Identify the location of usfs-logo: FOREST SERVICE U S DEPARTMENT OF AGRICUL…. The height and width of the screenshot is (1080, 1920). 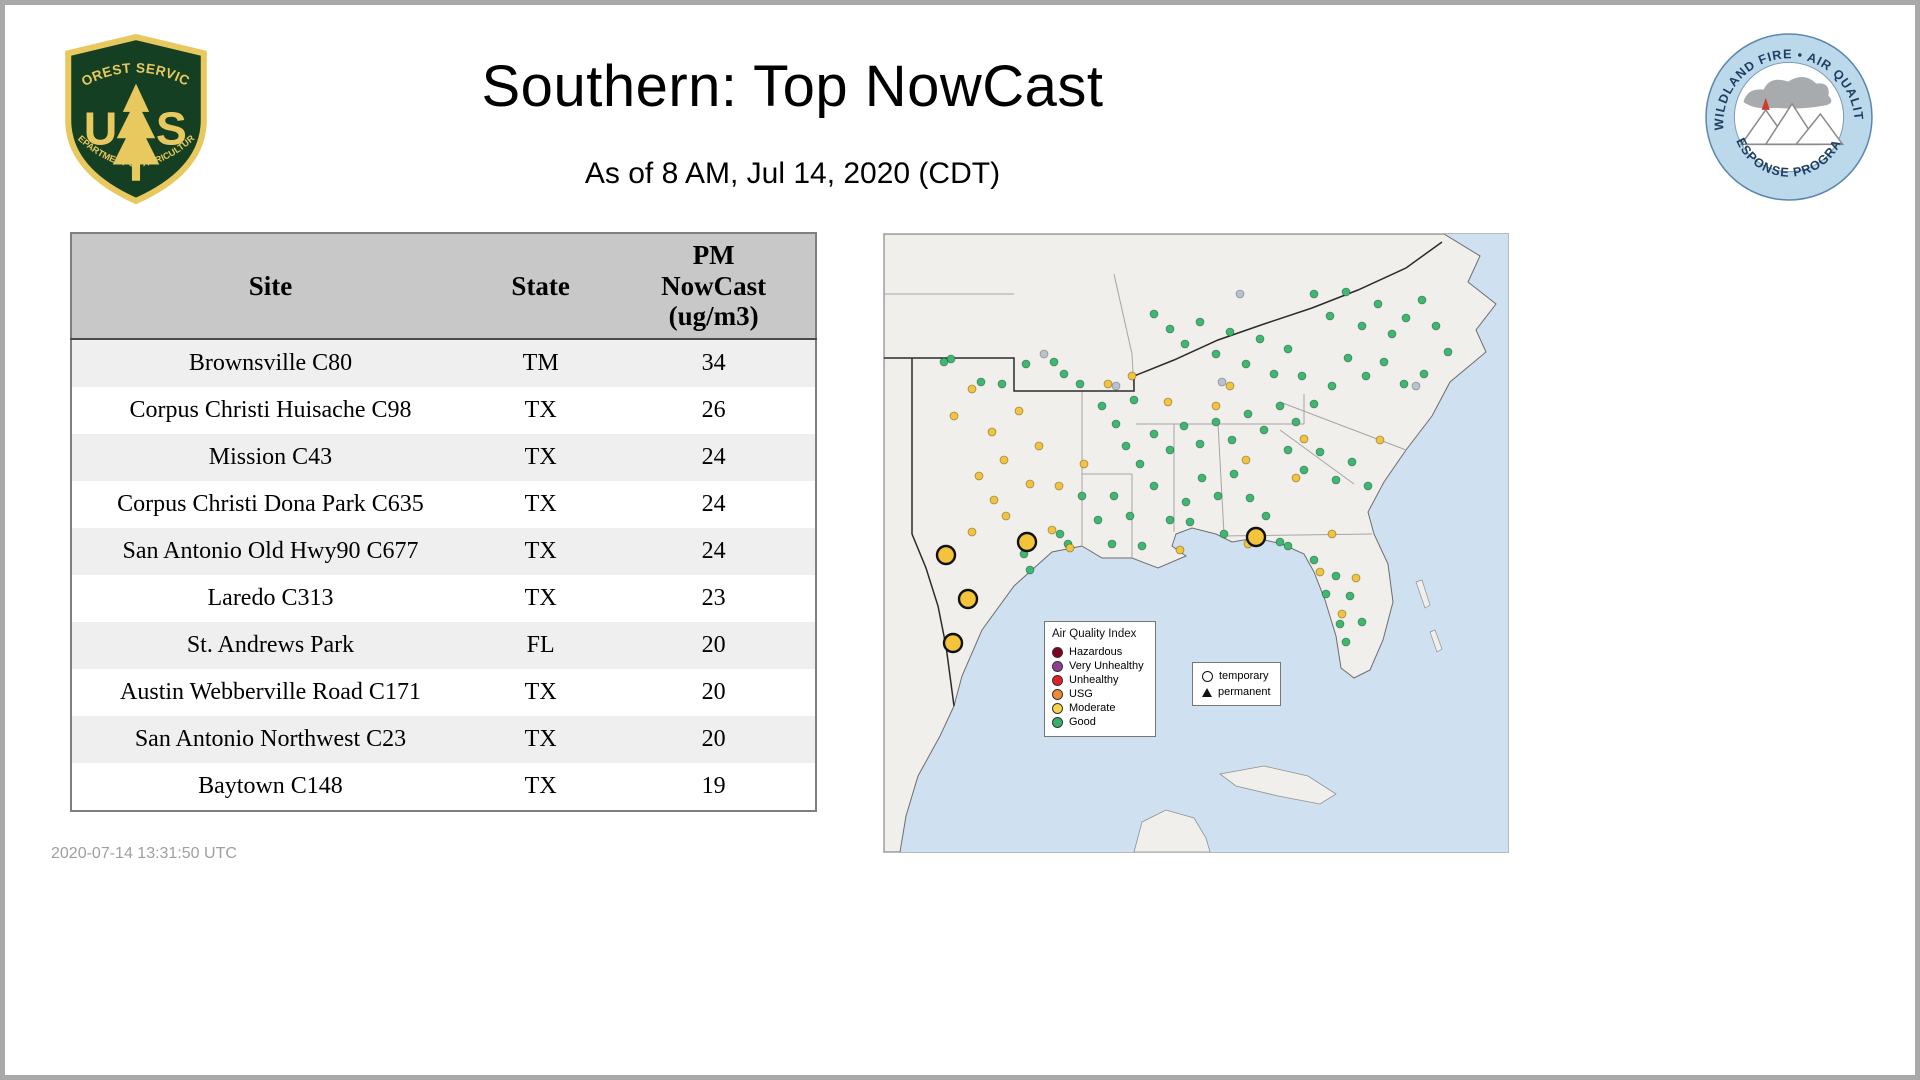
(133, 113).